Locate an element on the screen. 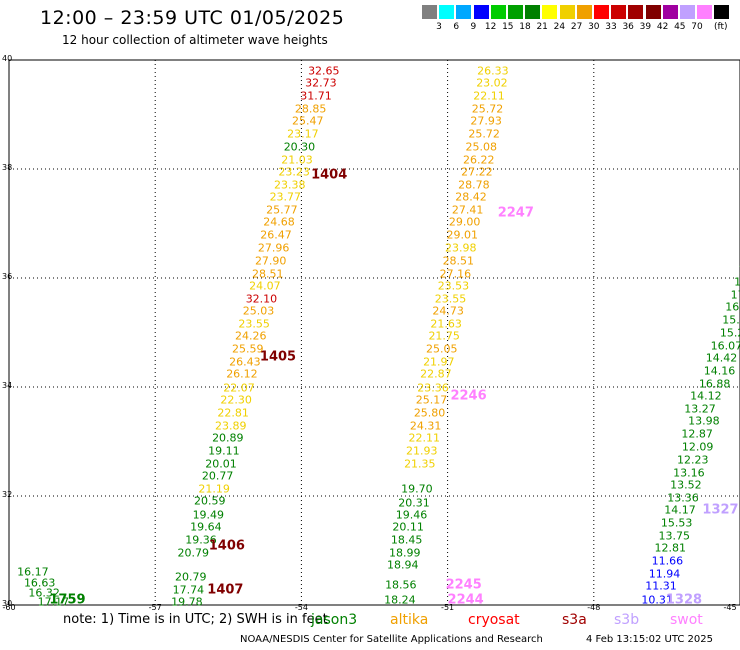  swh-value: 23.17 is located at coordinates (303, 134).